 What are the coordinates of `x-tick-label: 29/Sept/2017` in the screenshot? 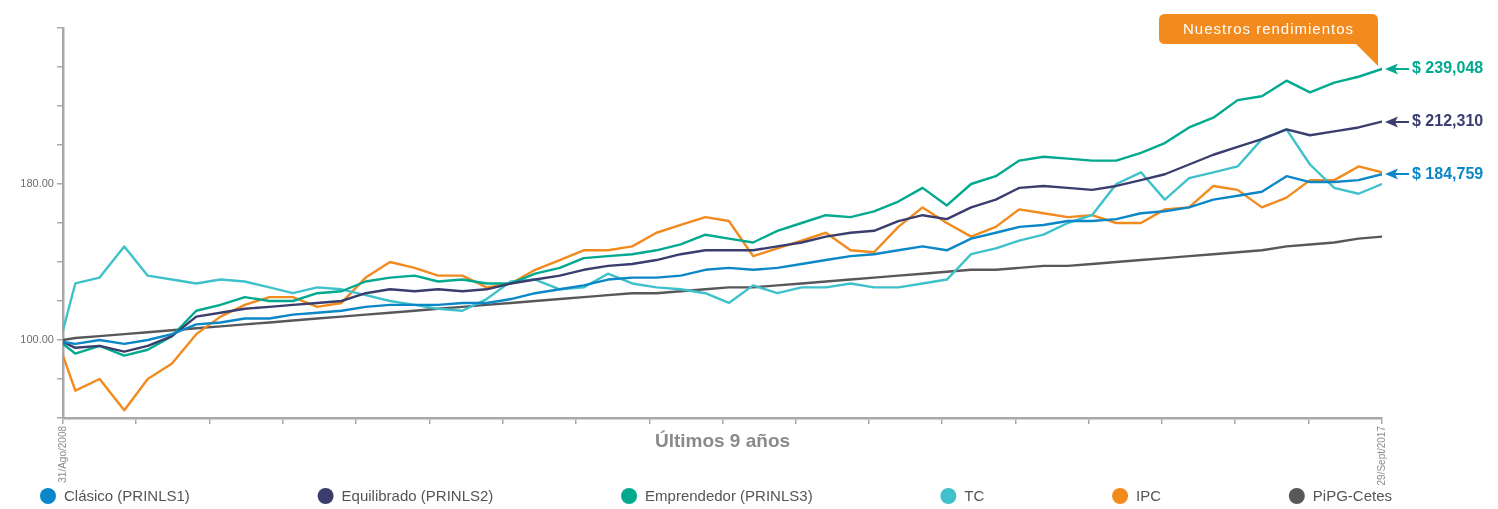 It's located at (1381, 455).